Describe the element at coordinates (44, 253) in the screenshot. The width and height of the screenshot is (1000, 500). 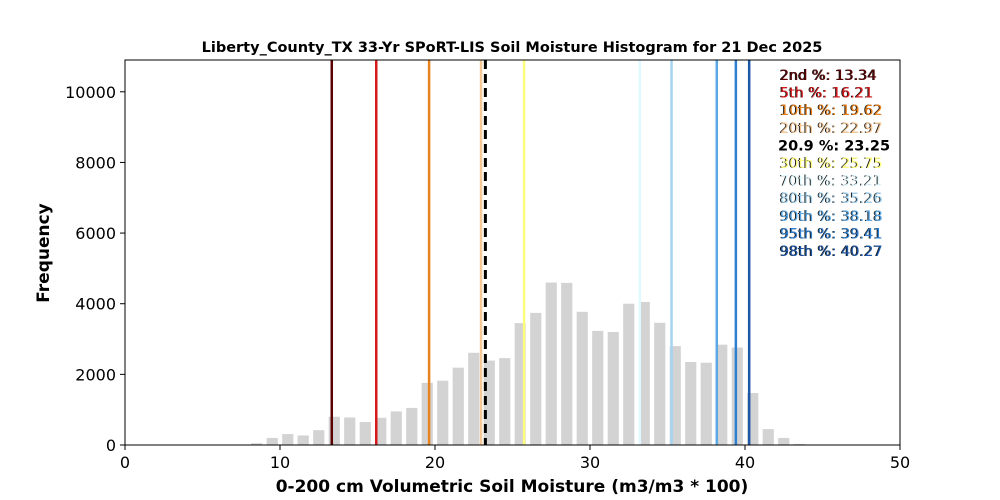
I see `y-axis-label: Frequency` at that location.